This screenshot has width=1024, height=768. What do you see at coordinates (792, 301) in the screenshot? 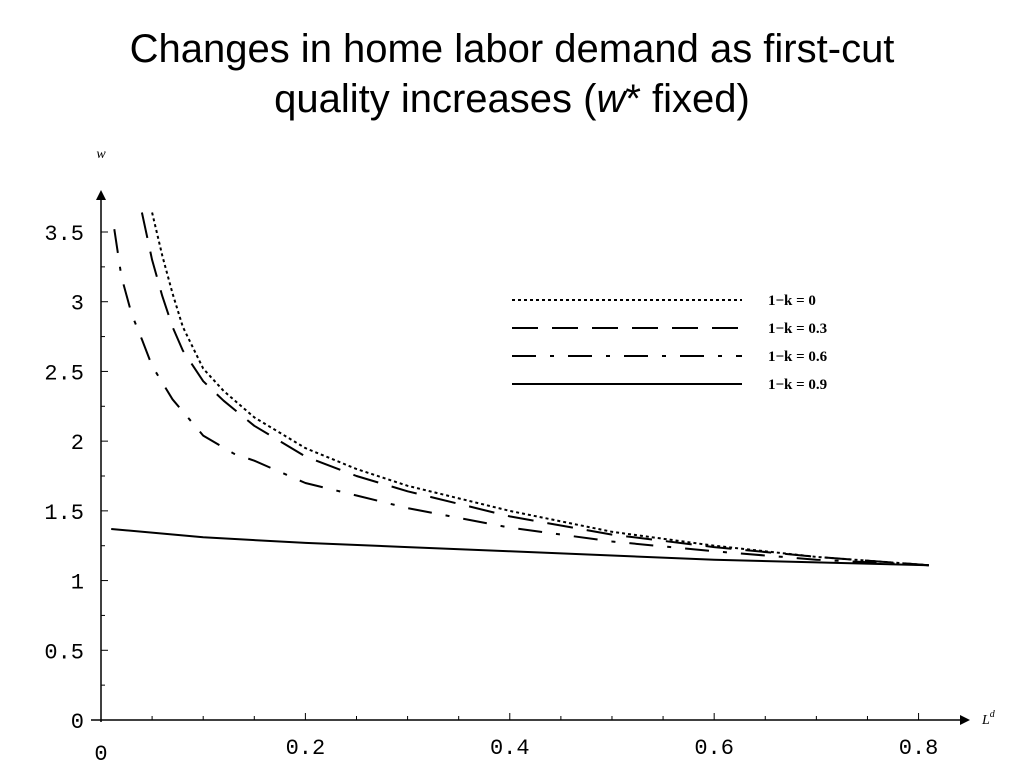
I see `legend-label-0: 1−k = 0` at bounding box center [792, 301].